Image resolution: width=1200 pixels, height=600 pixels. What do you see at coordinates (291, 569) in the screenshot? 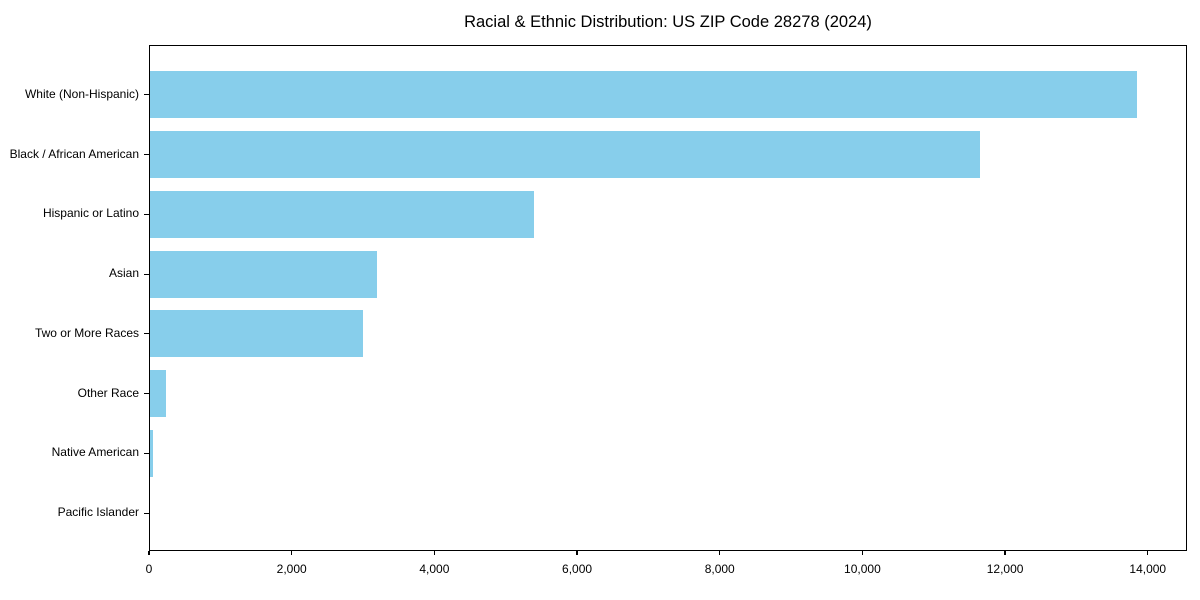
I see `x-tick-label-2000: 2,000` at bounding box center [291, 569].